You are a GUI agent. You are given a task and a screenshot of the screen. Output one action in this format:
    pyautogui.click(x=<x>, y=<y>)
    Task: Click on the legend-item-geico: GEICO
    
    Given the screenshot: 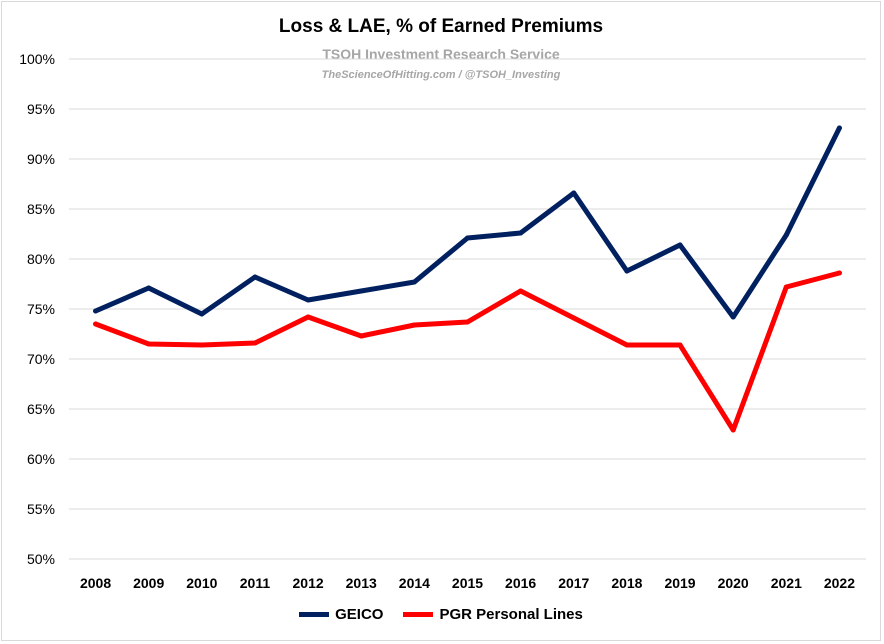 What is the action you would take?
    pyautogui.click(x=341, y=614)
    